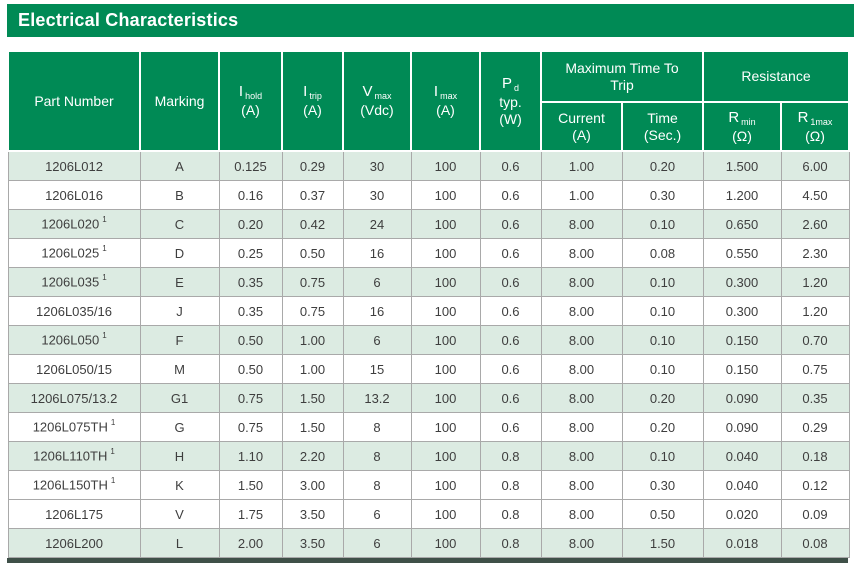  I want to click on section-title-banner: Electrical Characteristics, so click(430, 20).